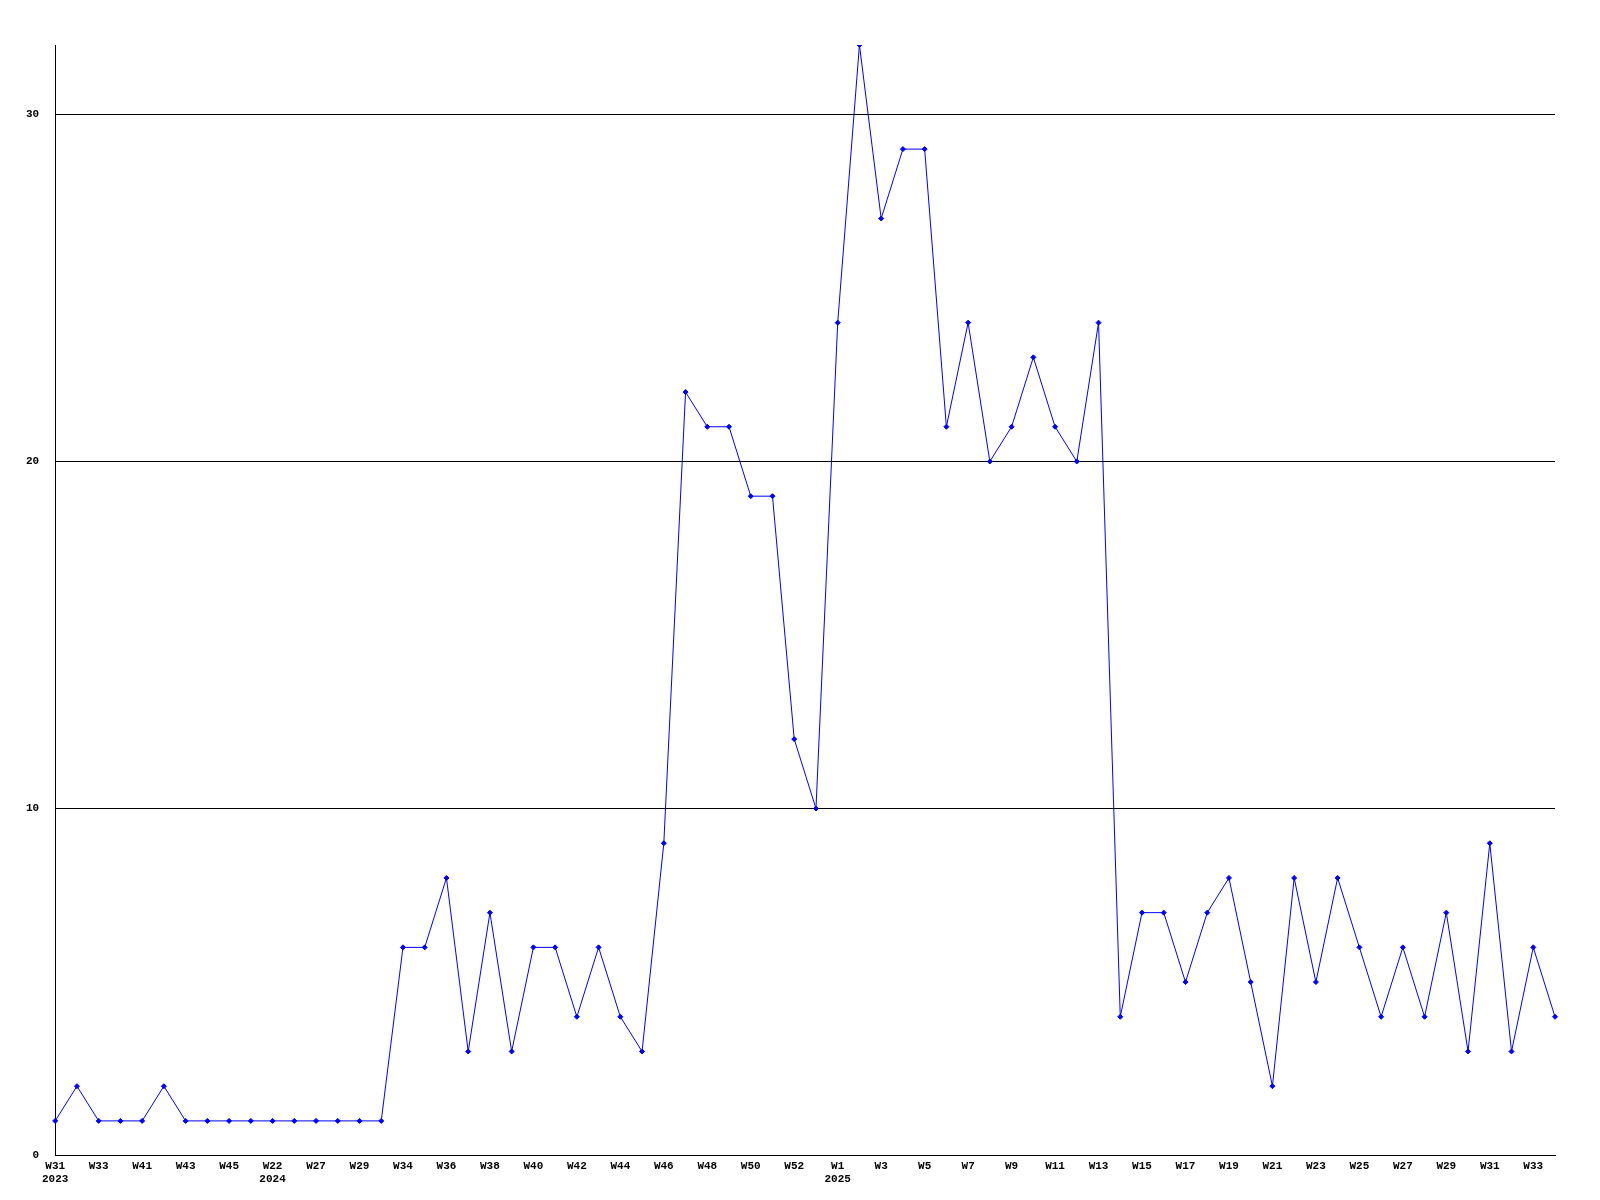 The width and height of the screenshot is (1600, 1200). I want to click on y-tick-label: 20, so click(33, 461).